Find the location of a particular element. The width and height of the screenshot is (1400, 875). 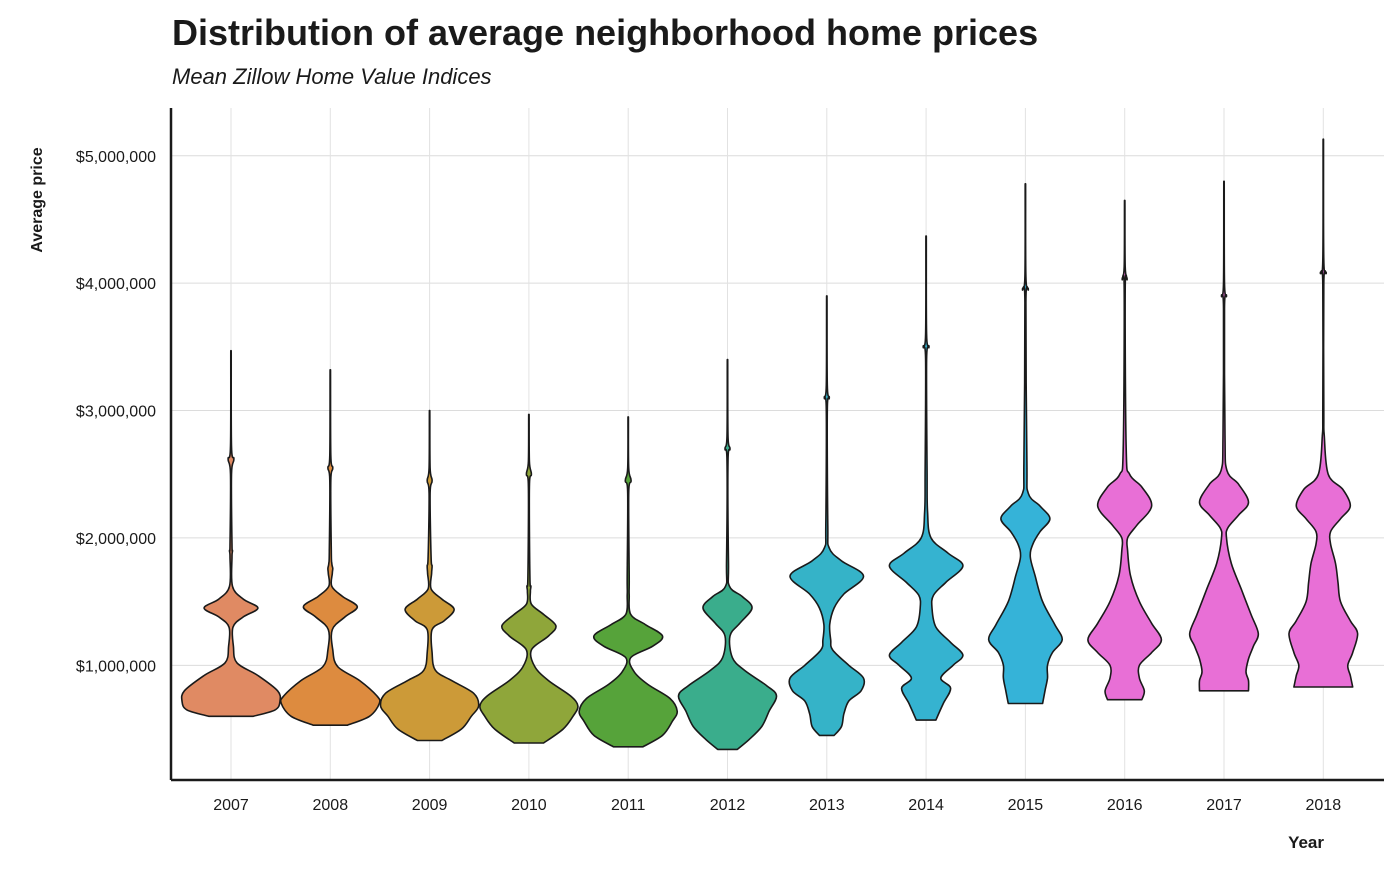

y-tick-label: $2,000,000 is located at coordinates (116, 539).